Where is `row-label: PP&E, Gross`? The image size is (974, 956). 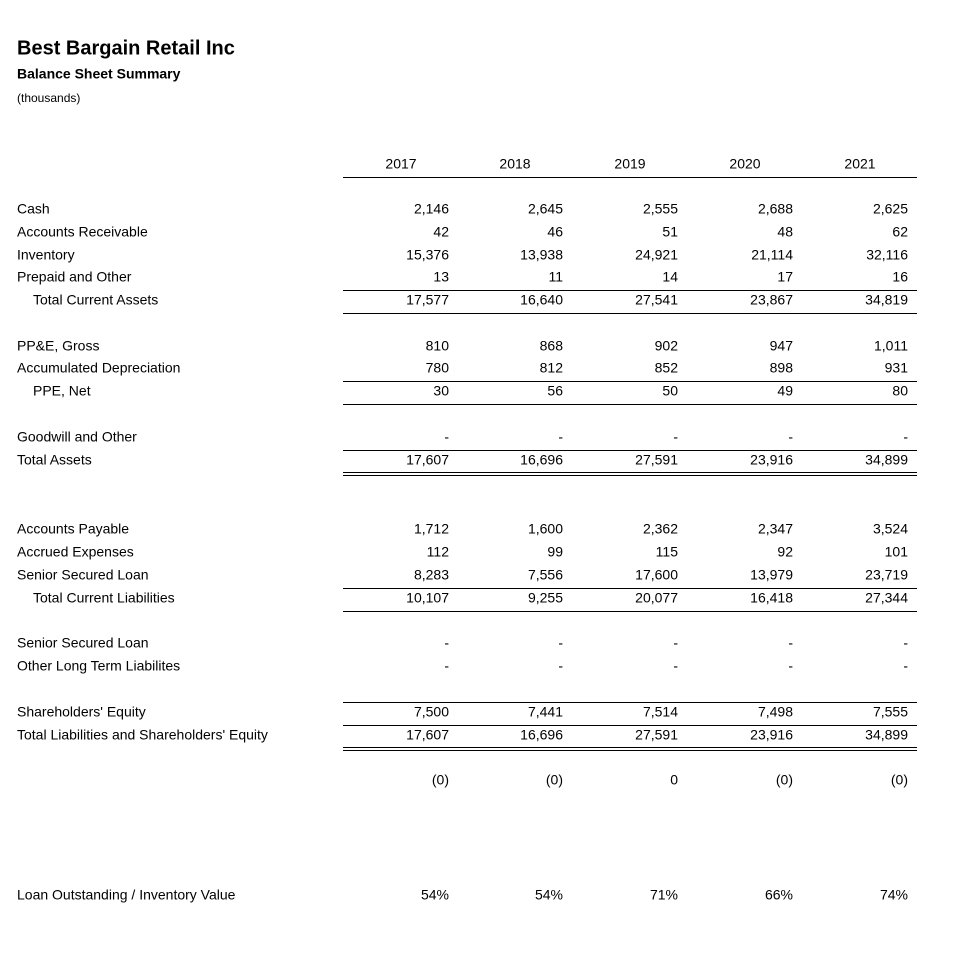
row-label: PP&E, Gross is located at coordinates (58, 346).